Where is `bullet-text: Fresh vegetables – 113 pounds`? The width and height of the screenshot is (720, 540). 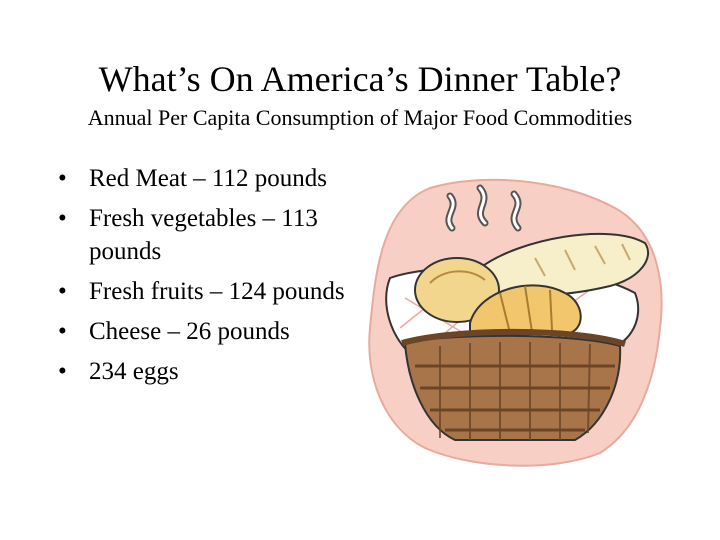
bullet-text: Fresh vegetables – 113 pounds is located at coordinates (203, 235).